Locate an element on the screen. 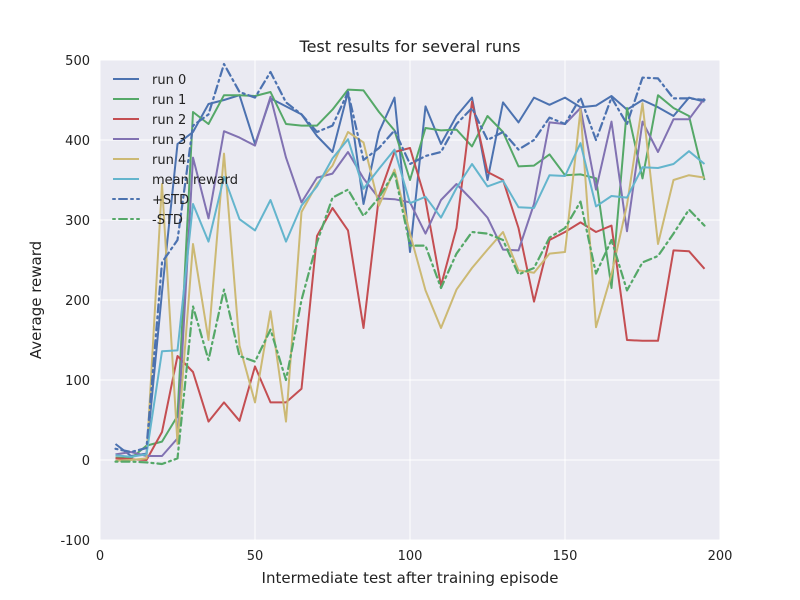 This screenshot has height=600, width=800. y-tick-label: 300 is located at coordinates (77, 221).